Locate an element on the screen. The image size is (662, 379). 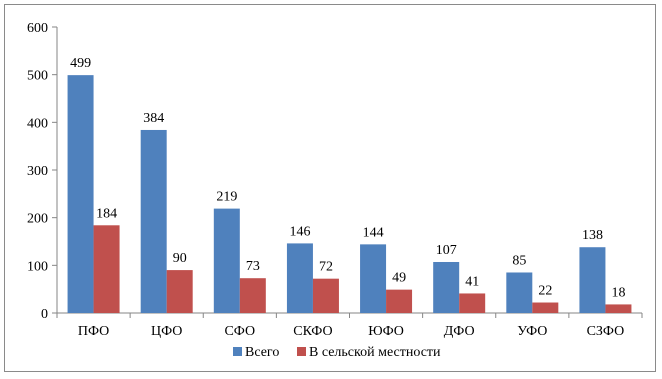
legend-entry: Всего is located at coordinates (262, 352).